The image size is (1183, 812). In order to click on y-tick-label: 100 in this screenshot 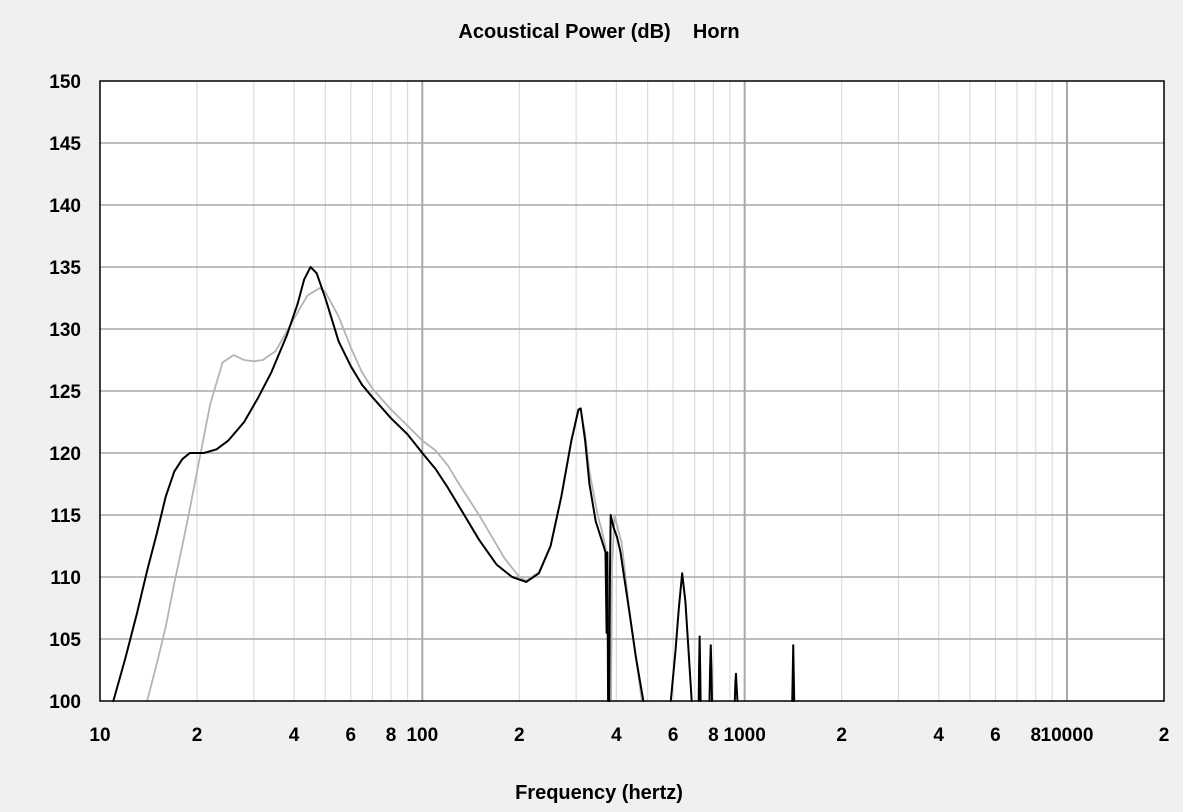, I will do `click(65, 702)`.